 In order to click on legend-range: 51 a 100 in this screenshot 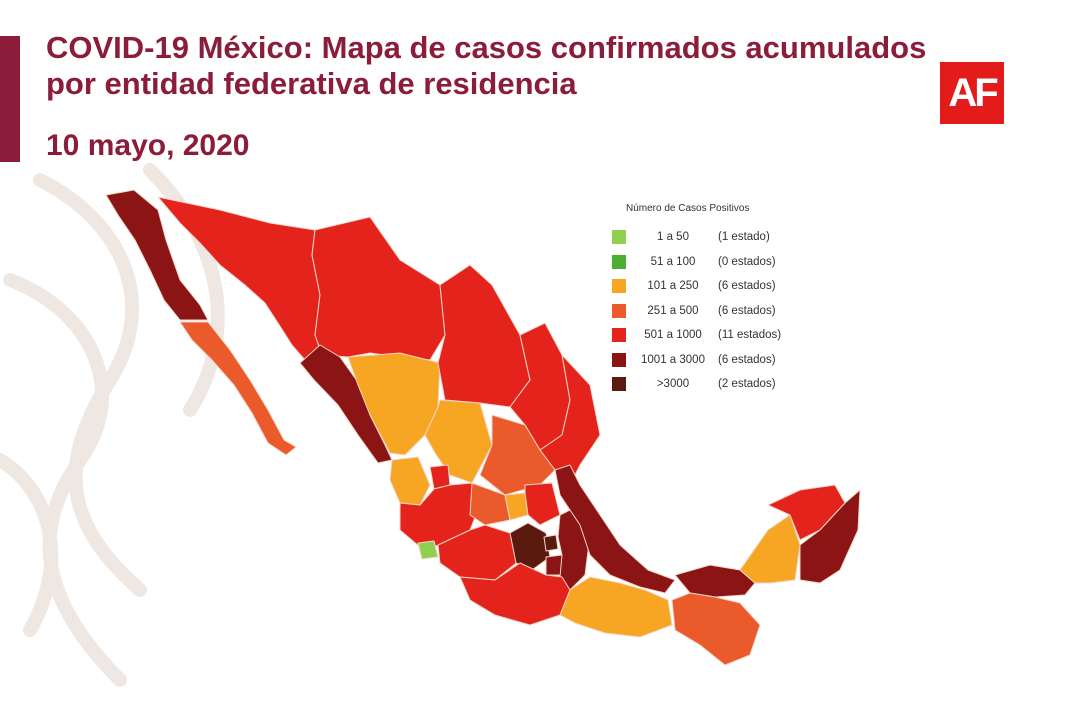, I will do `click(673, 261)`.